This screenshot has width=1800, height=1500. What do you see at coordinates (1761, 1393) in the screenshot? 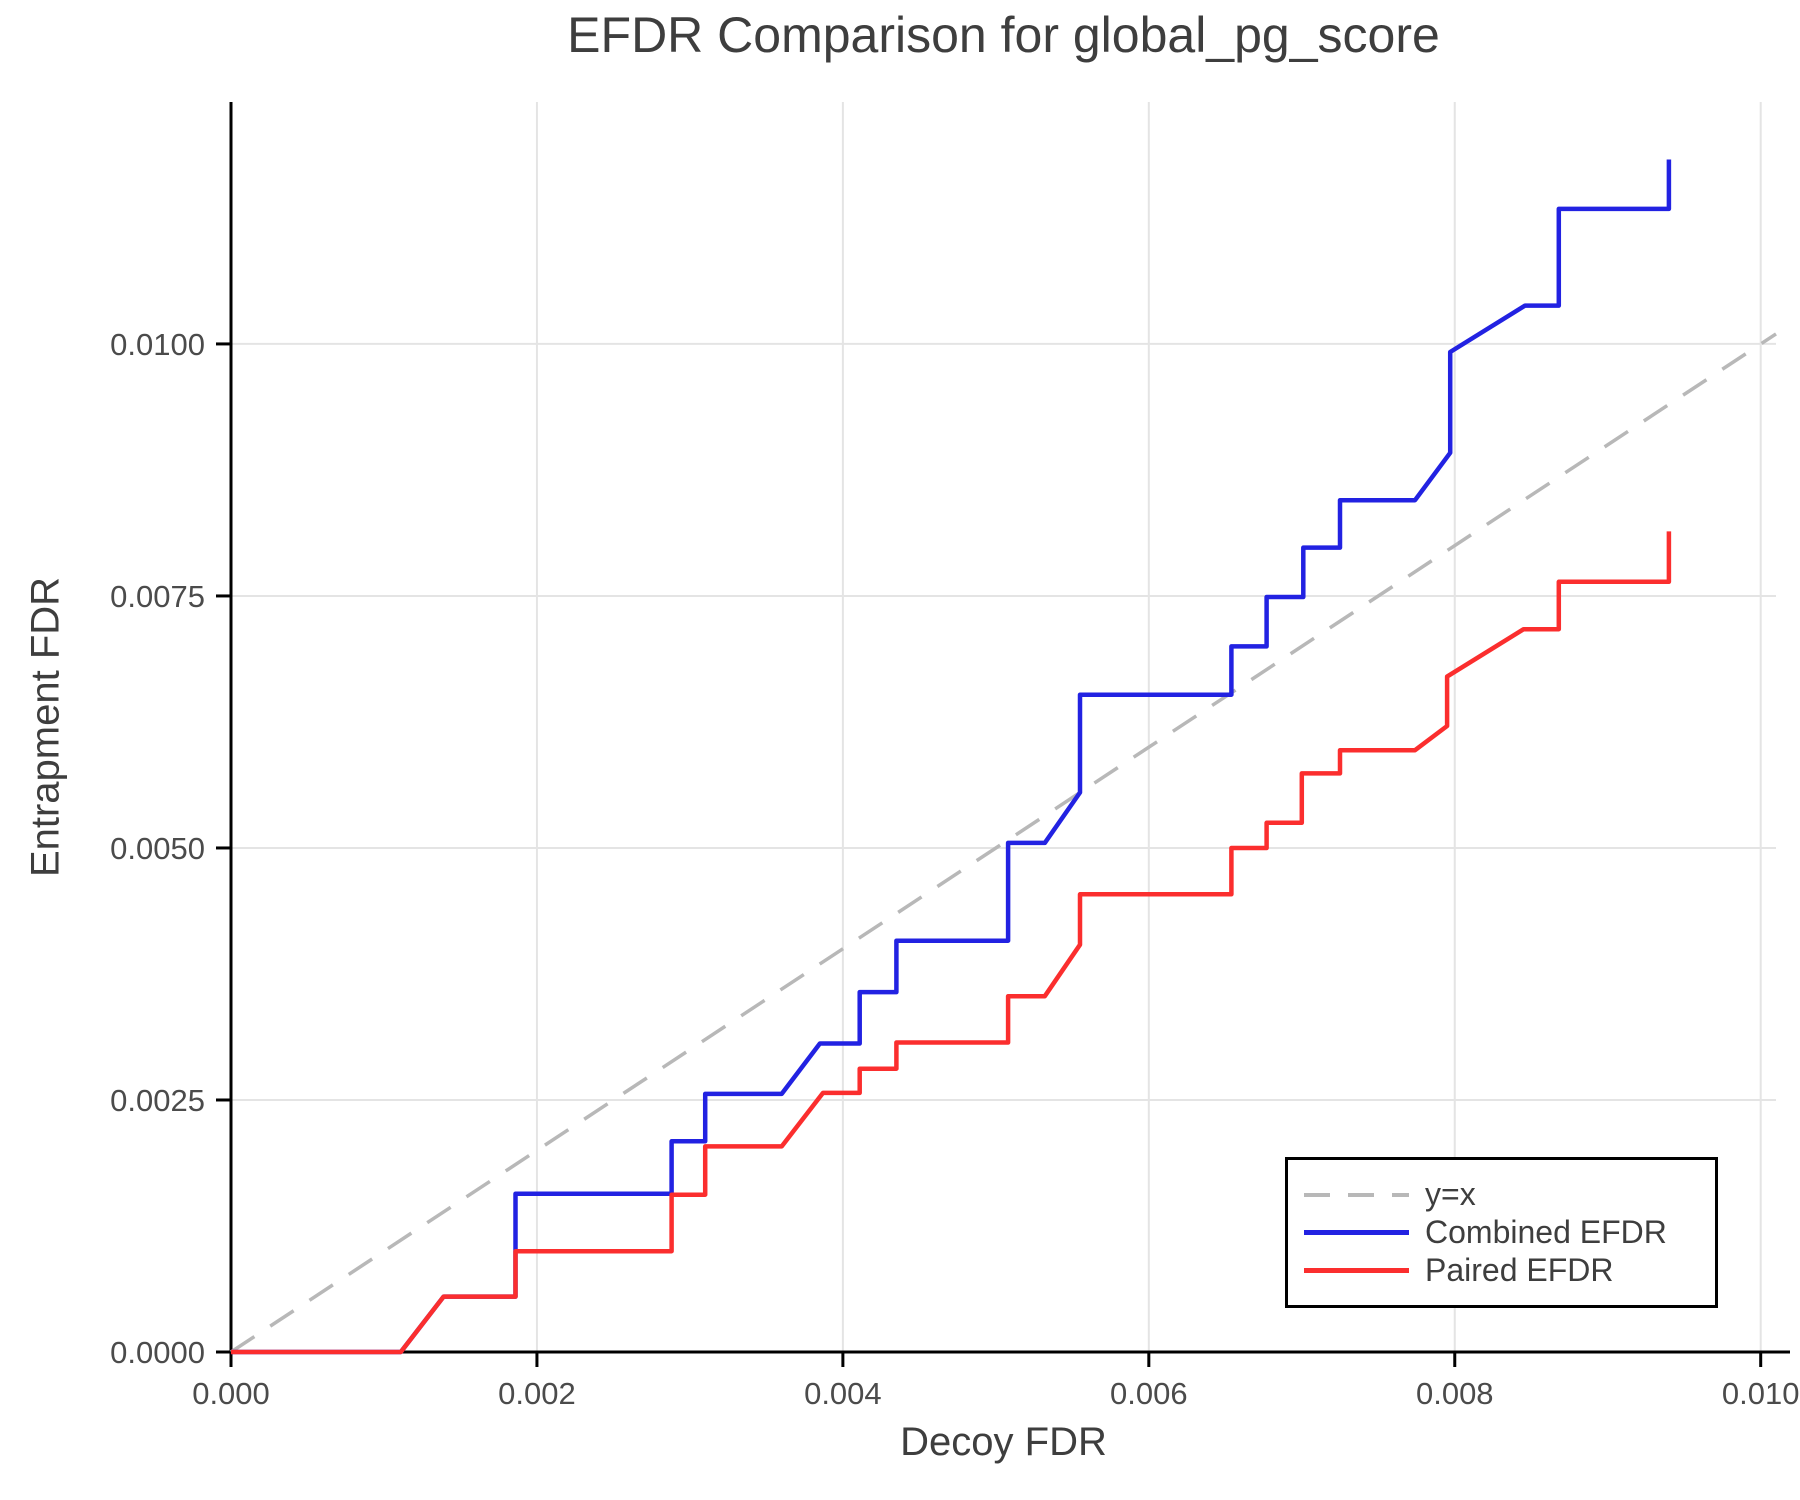
I see `x-tick-label: 0.010` at bounding box center [1761, 1393].